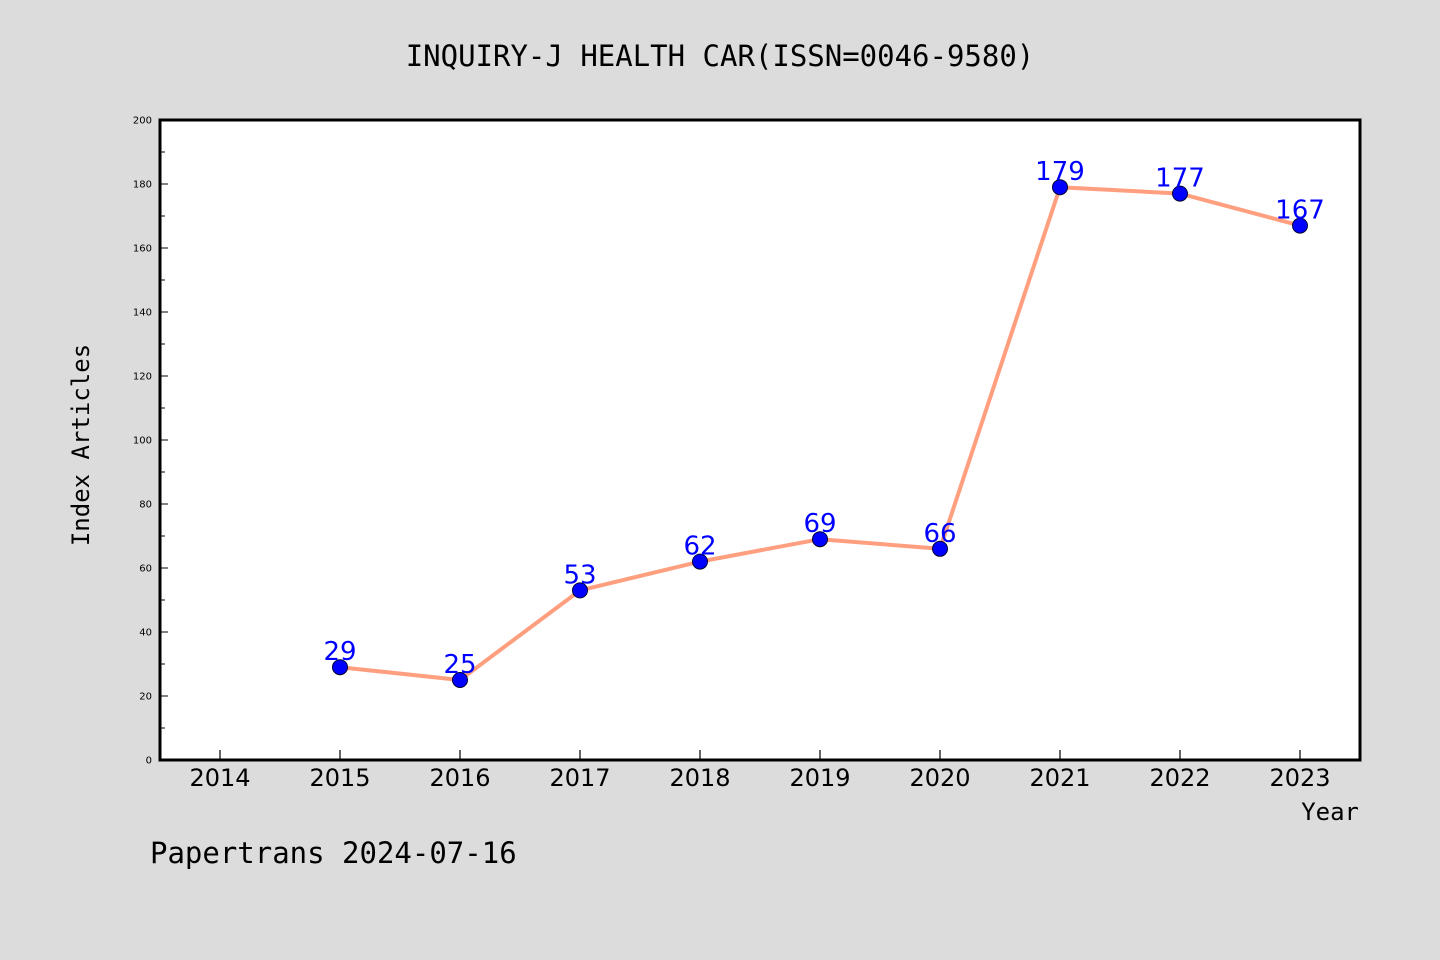 The image size is (1440, 960). I want to click on data-label: 69, so click(819, 524).